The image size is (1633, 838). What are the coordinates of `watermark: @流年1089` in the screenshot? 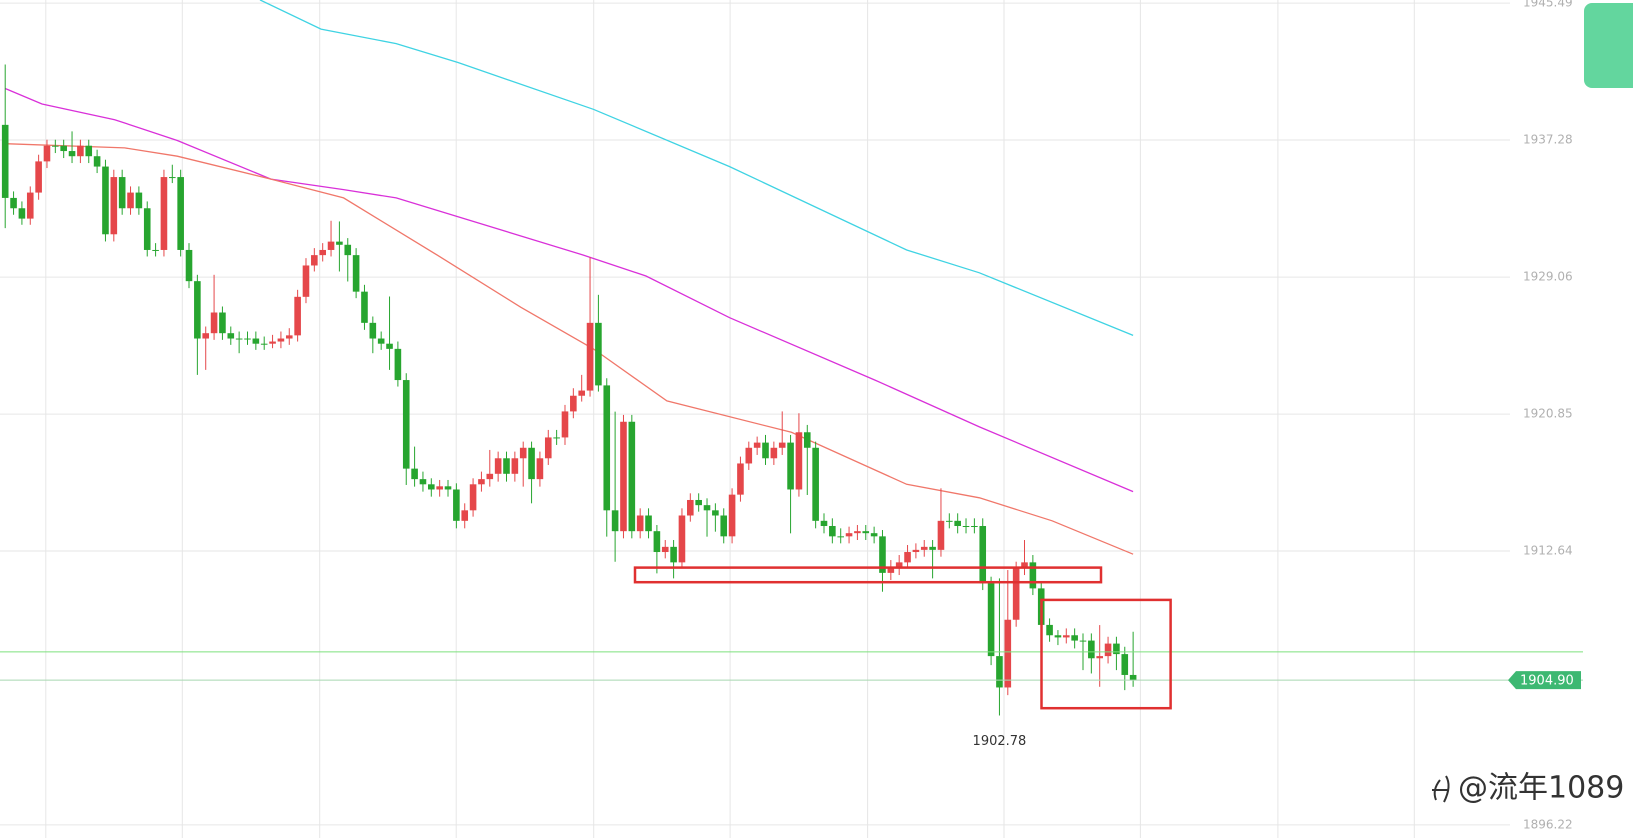 It's located at (1541, 788).